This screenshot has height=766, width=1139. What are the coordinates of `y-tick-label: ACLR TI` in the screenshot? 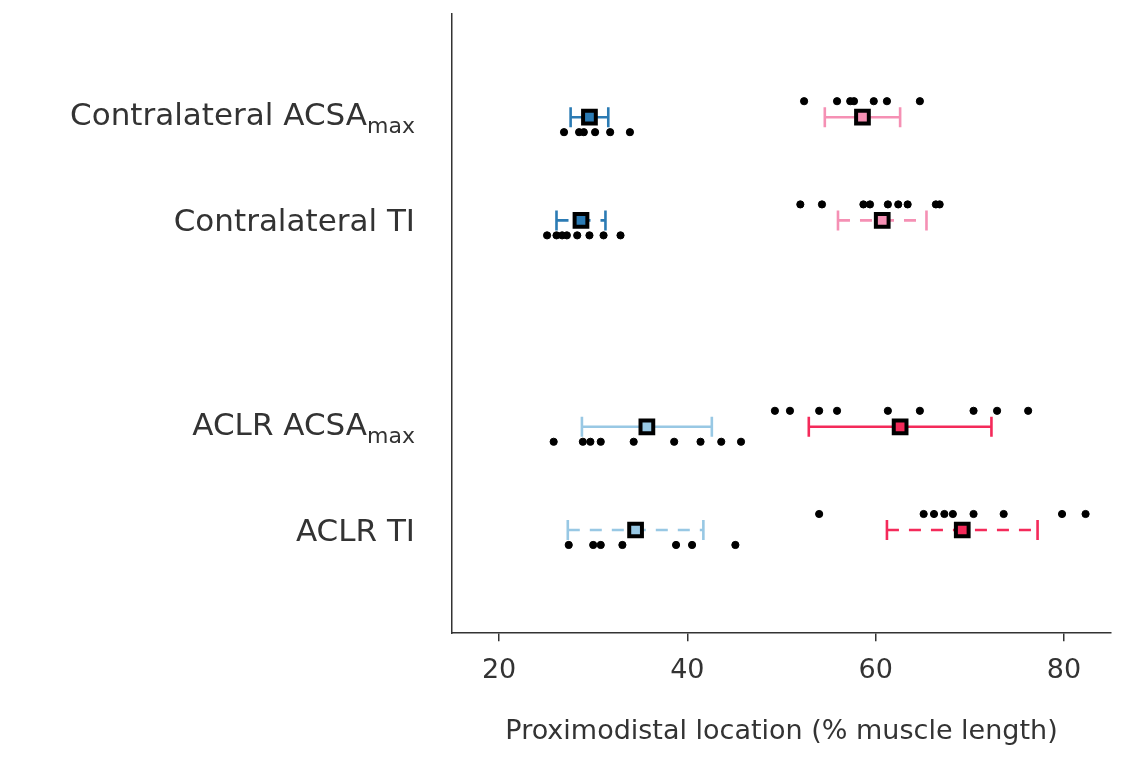 It's located at (355, 530).